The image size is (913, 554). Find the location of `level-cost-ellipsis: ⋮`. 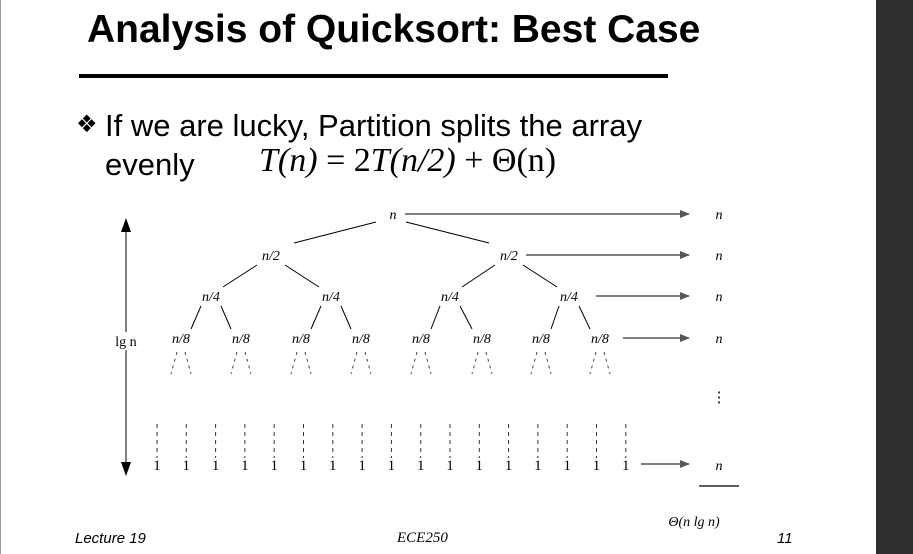

level-cost-ellipsis: ⋮ is located at coordinates (719, 398).